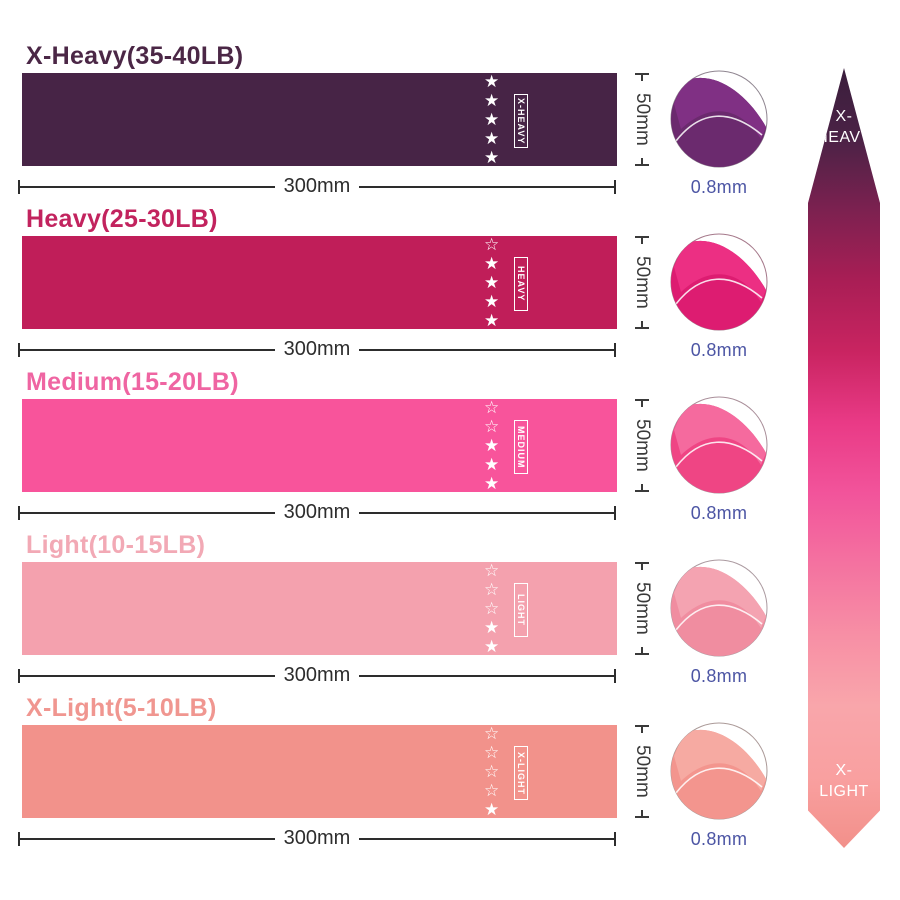 The height and width of the screenshot is (900, 900). What do you see at coordinates (409, 282) in the screenshot?
I see `band-wrap: ☆ ★ ★ ★ ★ HEAVY 50mm` at bounding box center [409, 282].